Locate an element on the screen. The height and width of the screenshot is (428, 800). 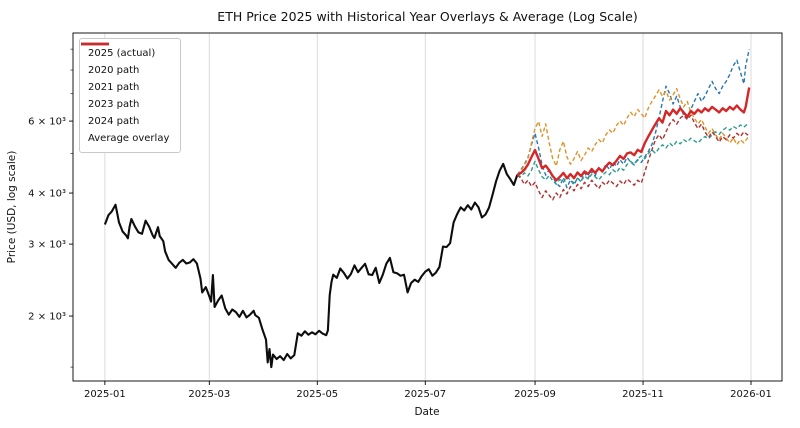
legend-item-path-2023: 2023 path is located at coordinates (125, 77).